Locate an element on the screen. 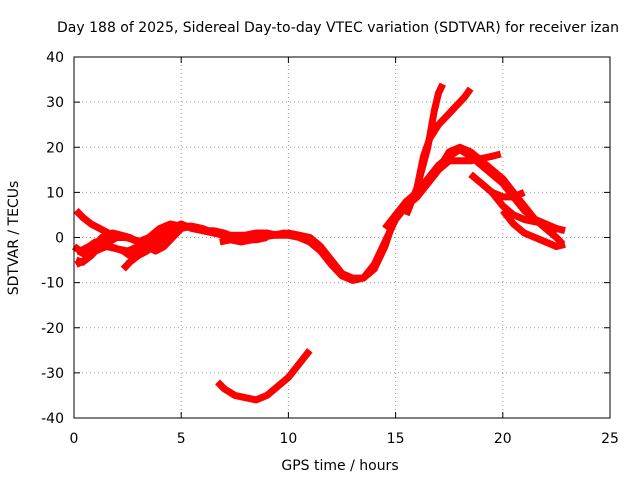 The width and height of the screenshot is (640, 480). series-line-early-start-high is located at coordinates (108, 226).